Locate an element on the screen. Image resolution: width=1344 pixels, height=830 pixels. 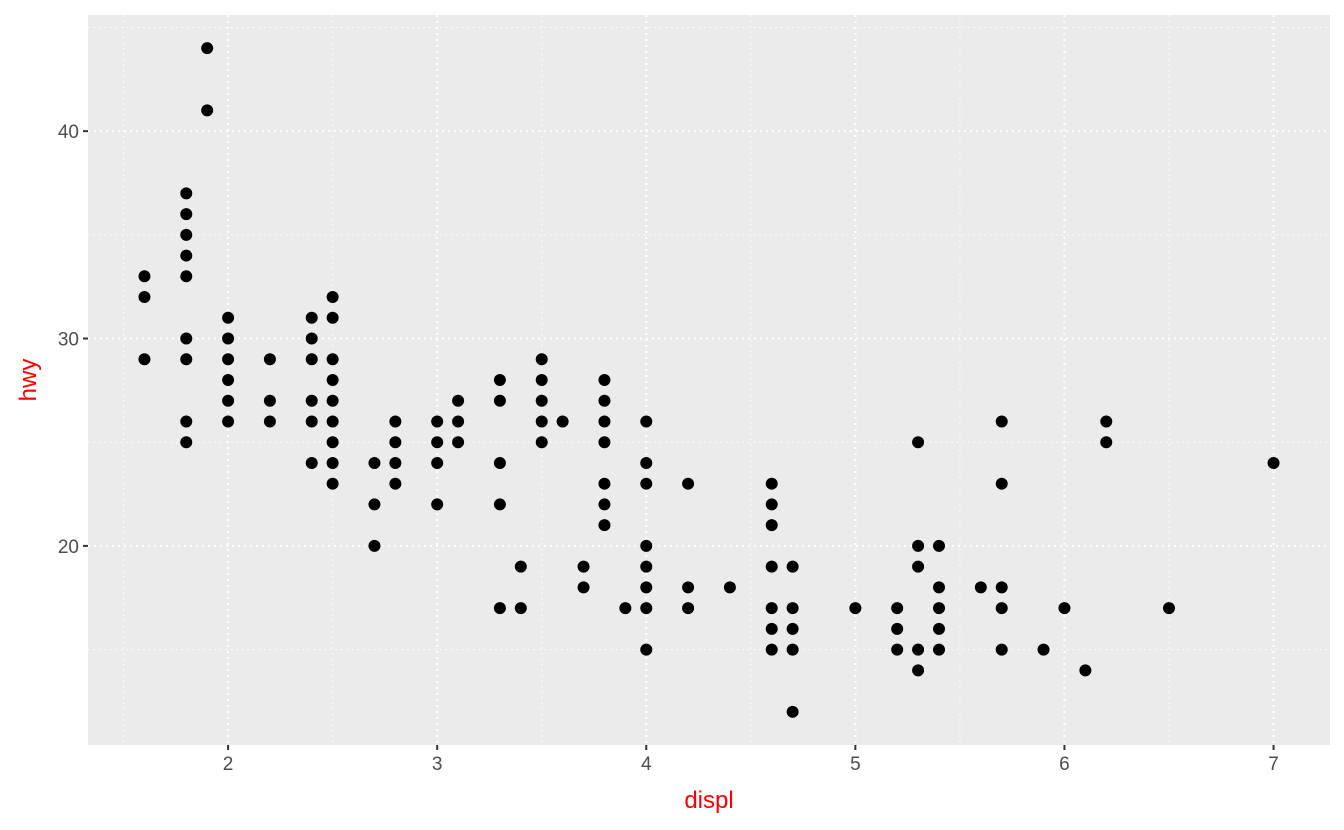
y-tick-label: 20 is located at coordinates (68, 547).